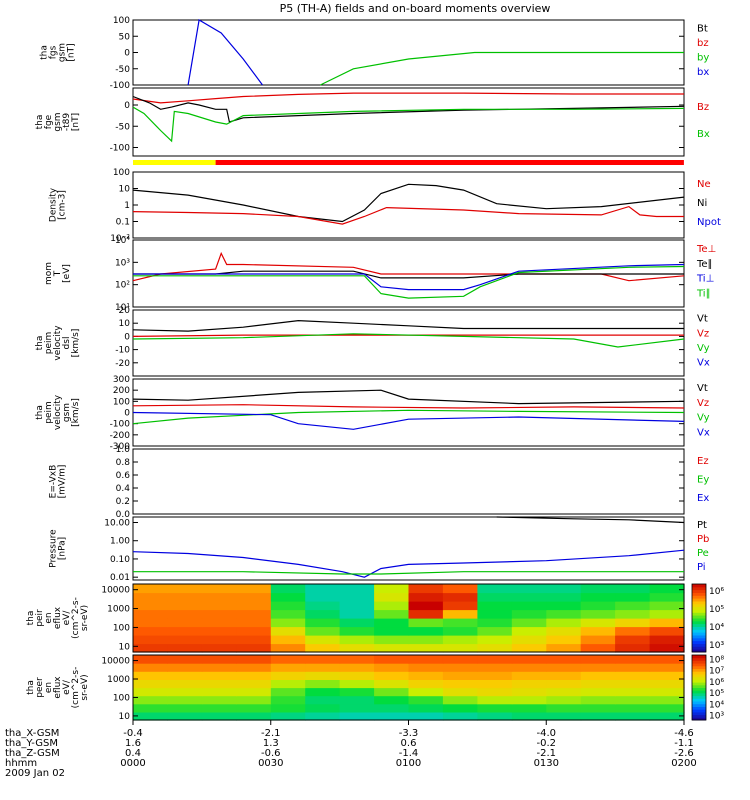  I want to click on y-tick-label: 10, so click(125, 717).